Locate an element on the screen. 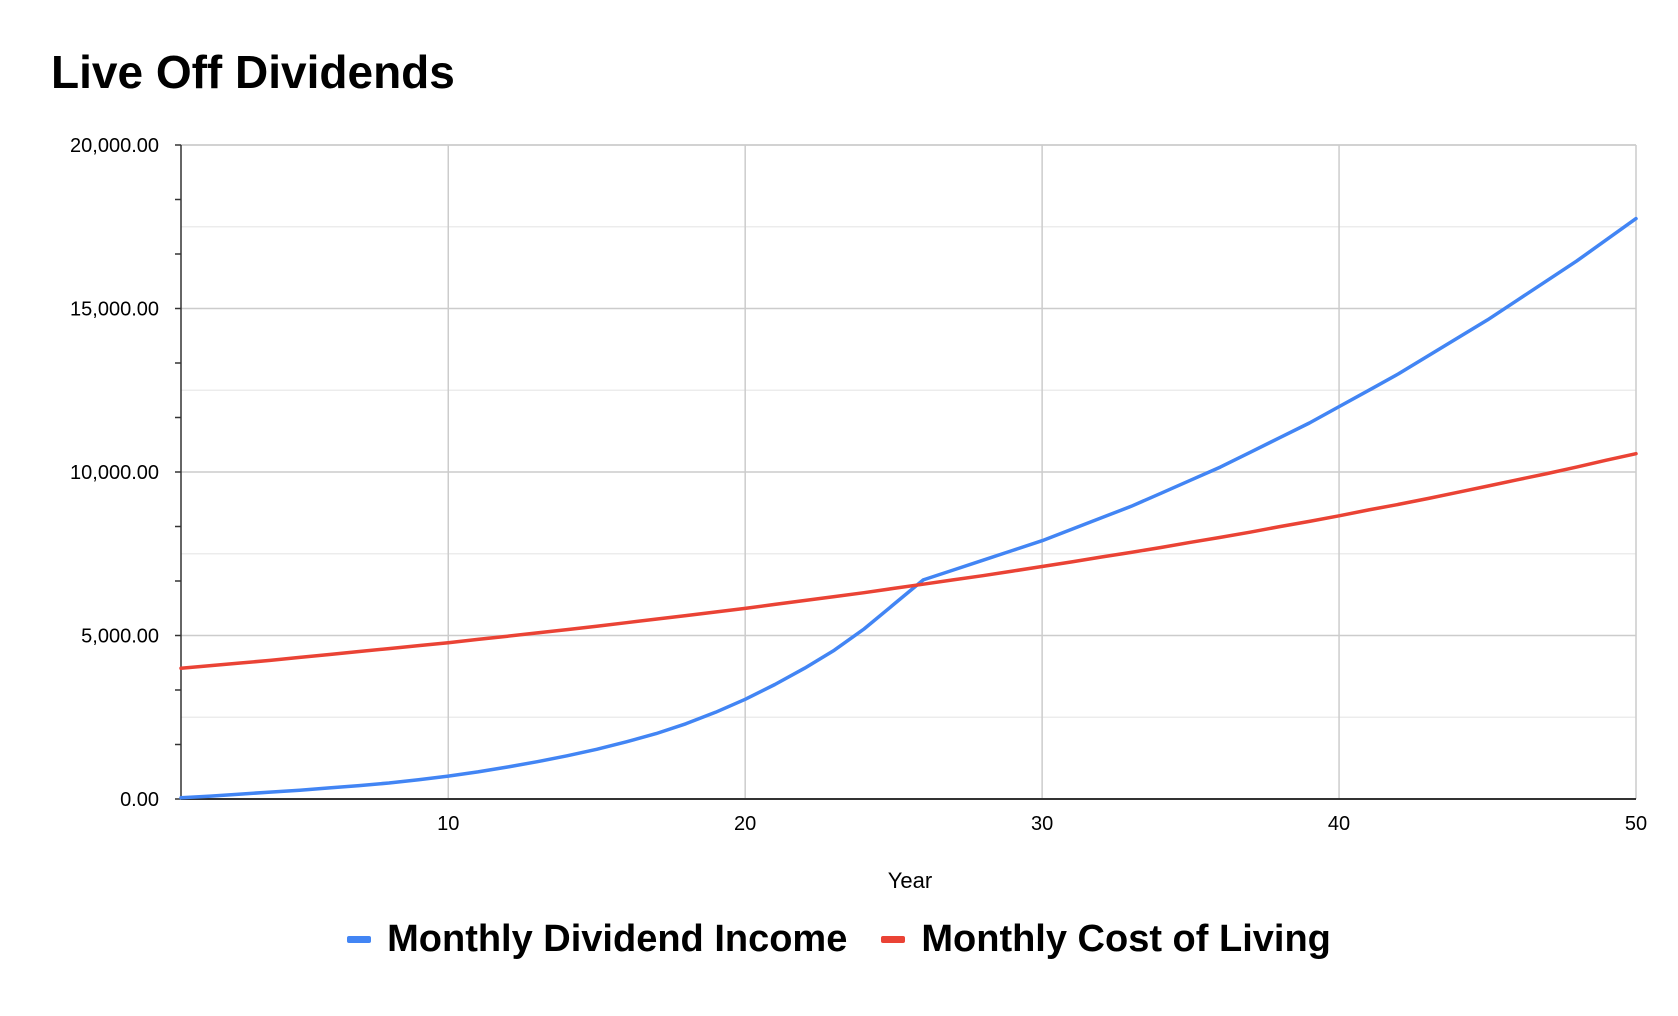  y-tick-labels: 0.00 5,000.00 10,000.00 15,000.00 20,000.00 is located at coordinates (114, 473).